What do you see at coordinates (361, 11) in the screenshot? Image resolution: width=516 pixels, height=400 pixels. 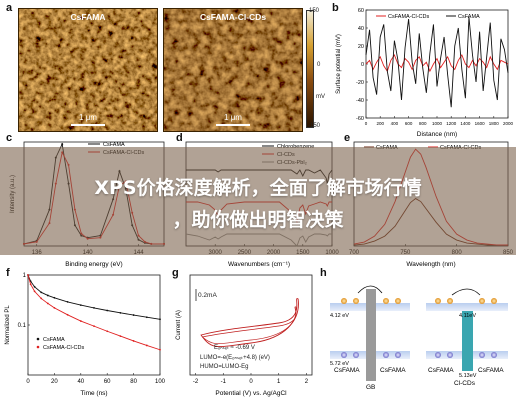 I see `y-tick-label: 60` at bounding box center [361, 11].